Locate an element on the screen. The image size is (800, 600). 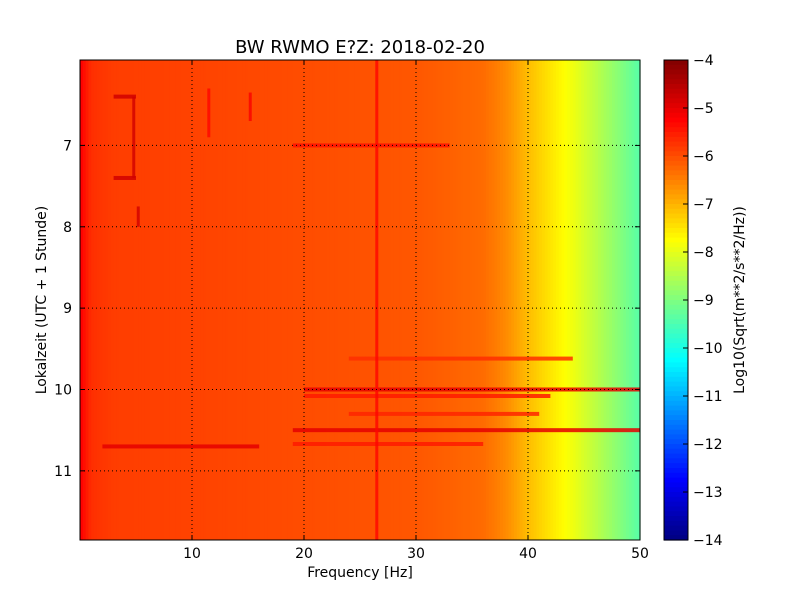
chart-title: BW RWMO E?Z: 2018-02-20 is located at coordinates (360, 47).